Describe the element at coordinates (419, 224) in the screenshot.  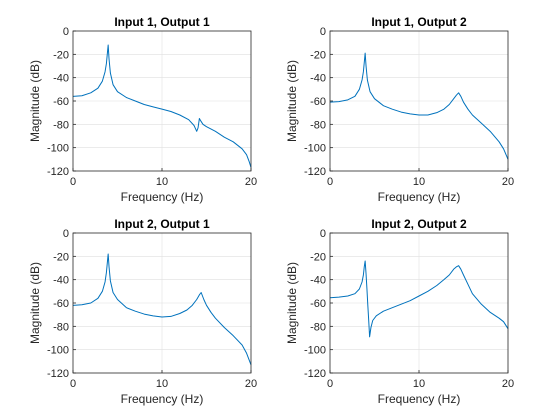
I see `chart-title: Input 2, Output 2` at that location.